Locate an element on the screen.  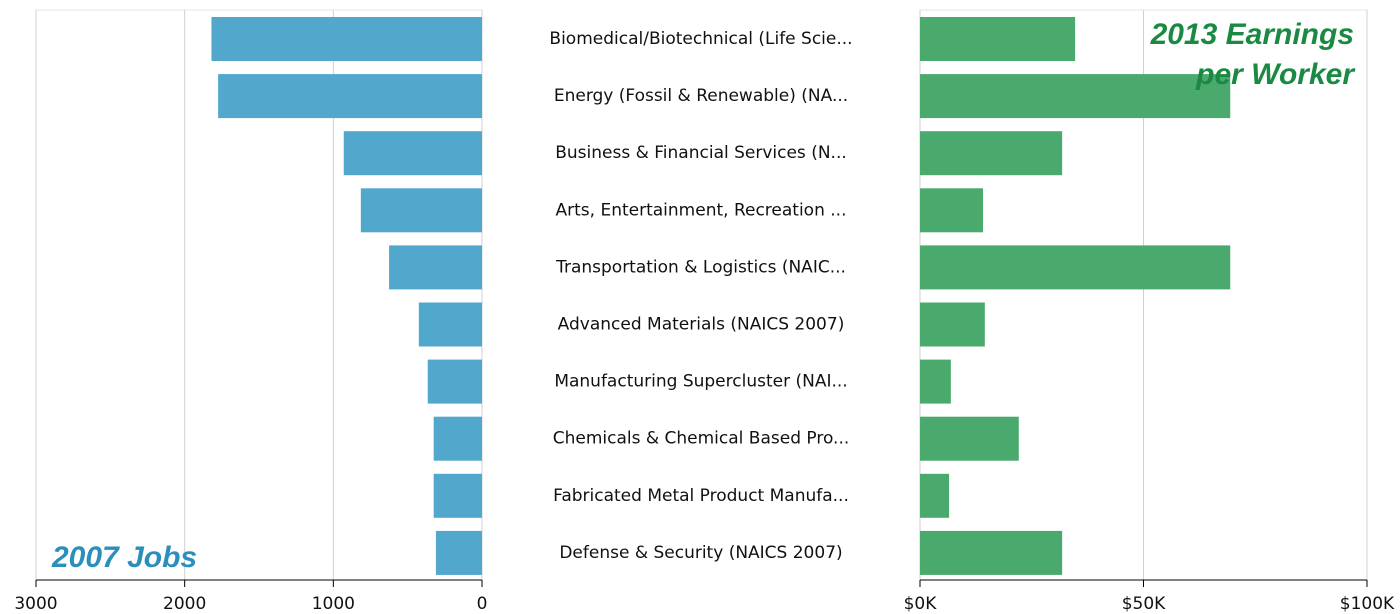
x-tick-label: $100K is located at coordinates (1367, 604).